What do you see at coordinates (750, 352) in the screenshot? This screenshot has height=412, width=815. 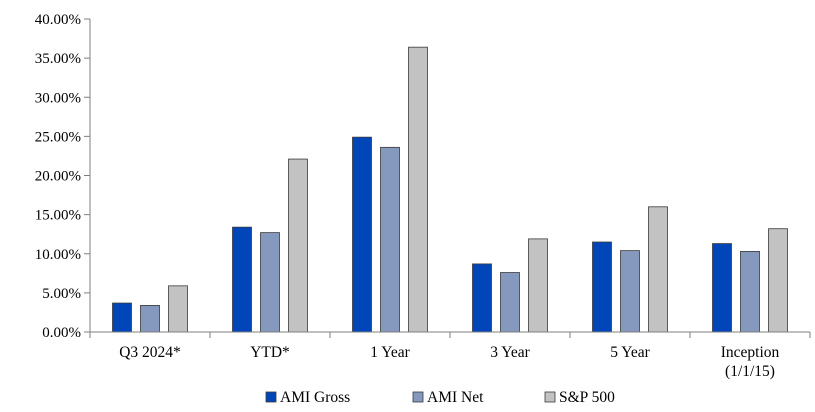 I see `x-tick-label: Inception` at bounding box center [750, 352].